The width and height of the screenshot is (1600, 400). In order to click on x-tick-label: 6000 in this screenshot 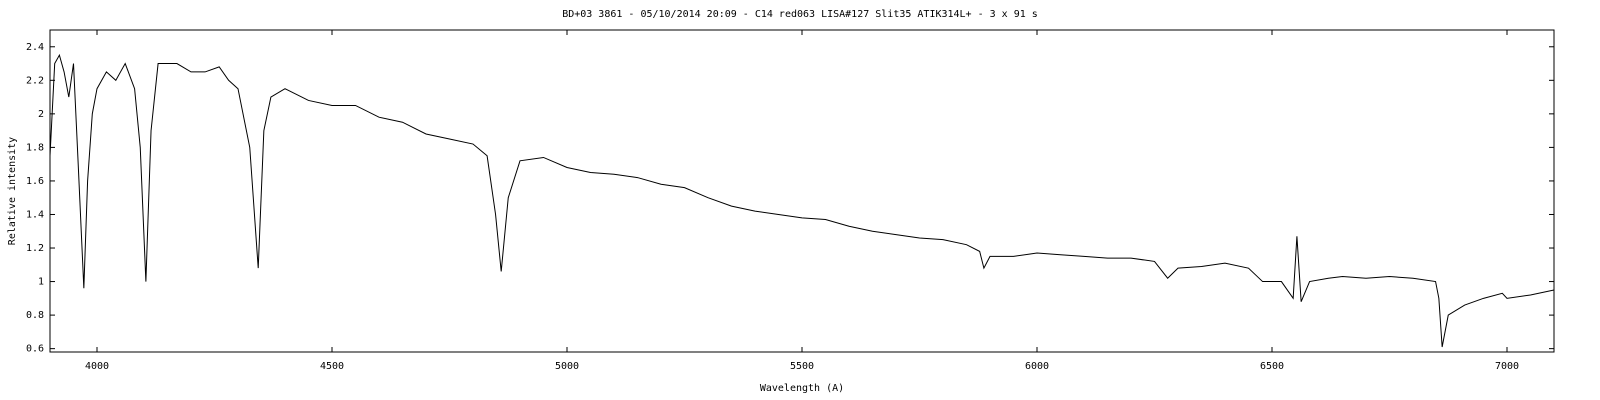, I will do `click(1037, 366)`.